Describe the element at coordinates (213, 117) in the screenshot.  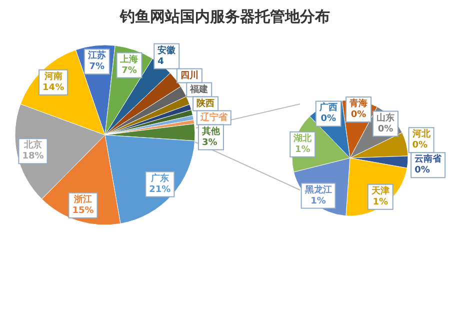
I see `slice-label: 辽宁省` at that location.